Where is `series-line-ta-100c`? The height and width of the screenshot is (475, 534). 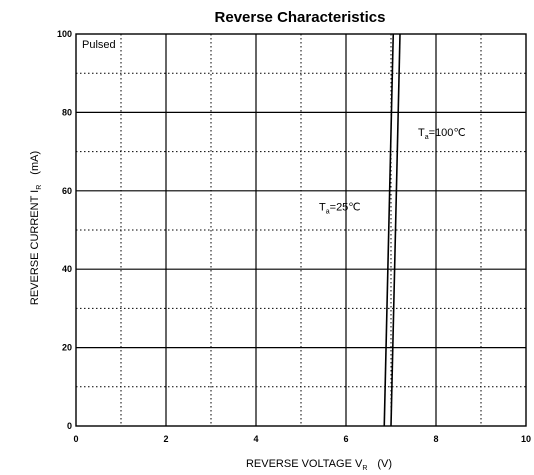 series-line-ta-100c is located at coordinates (395, 230).